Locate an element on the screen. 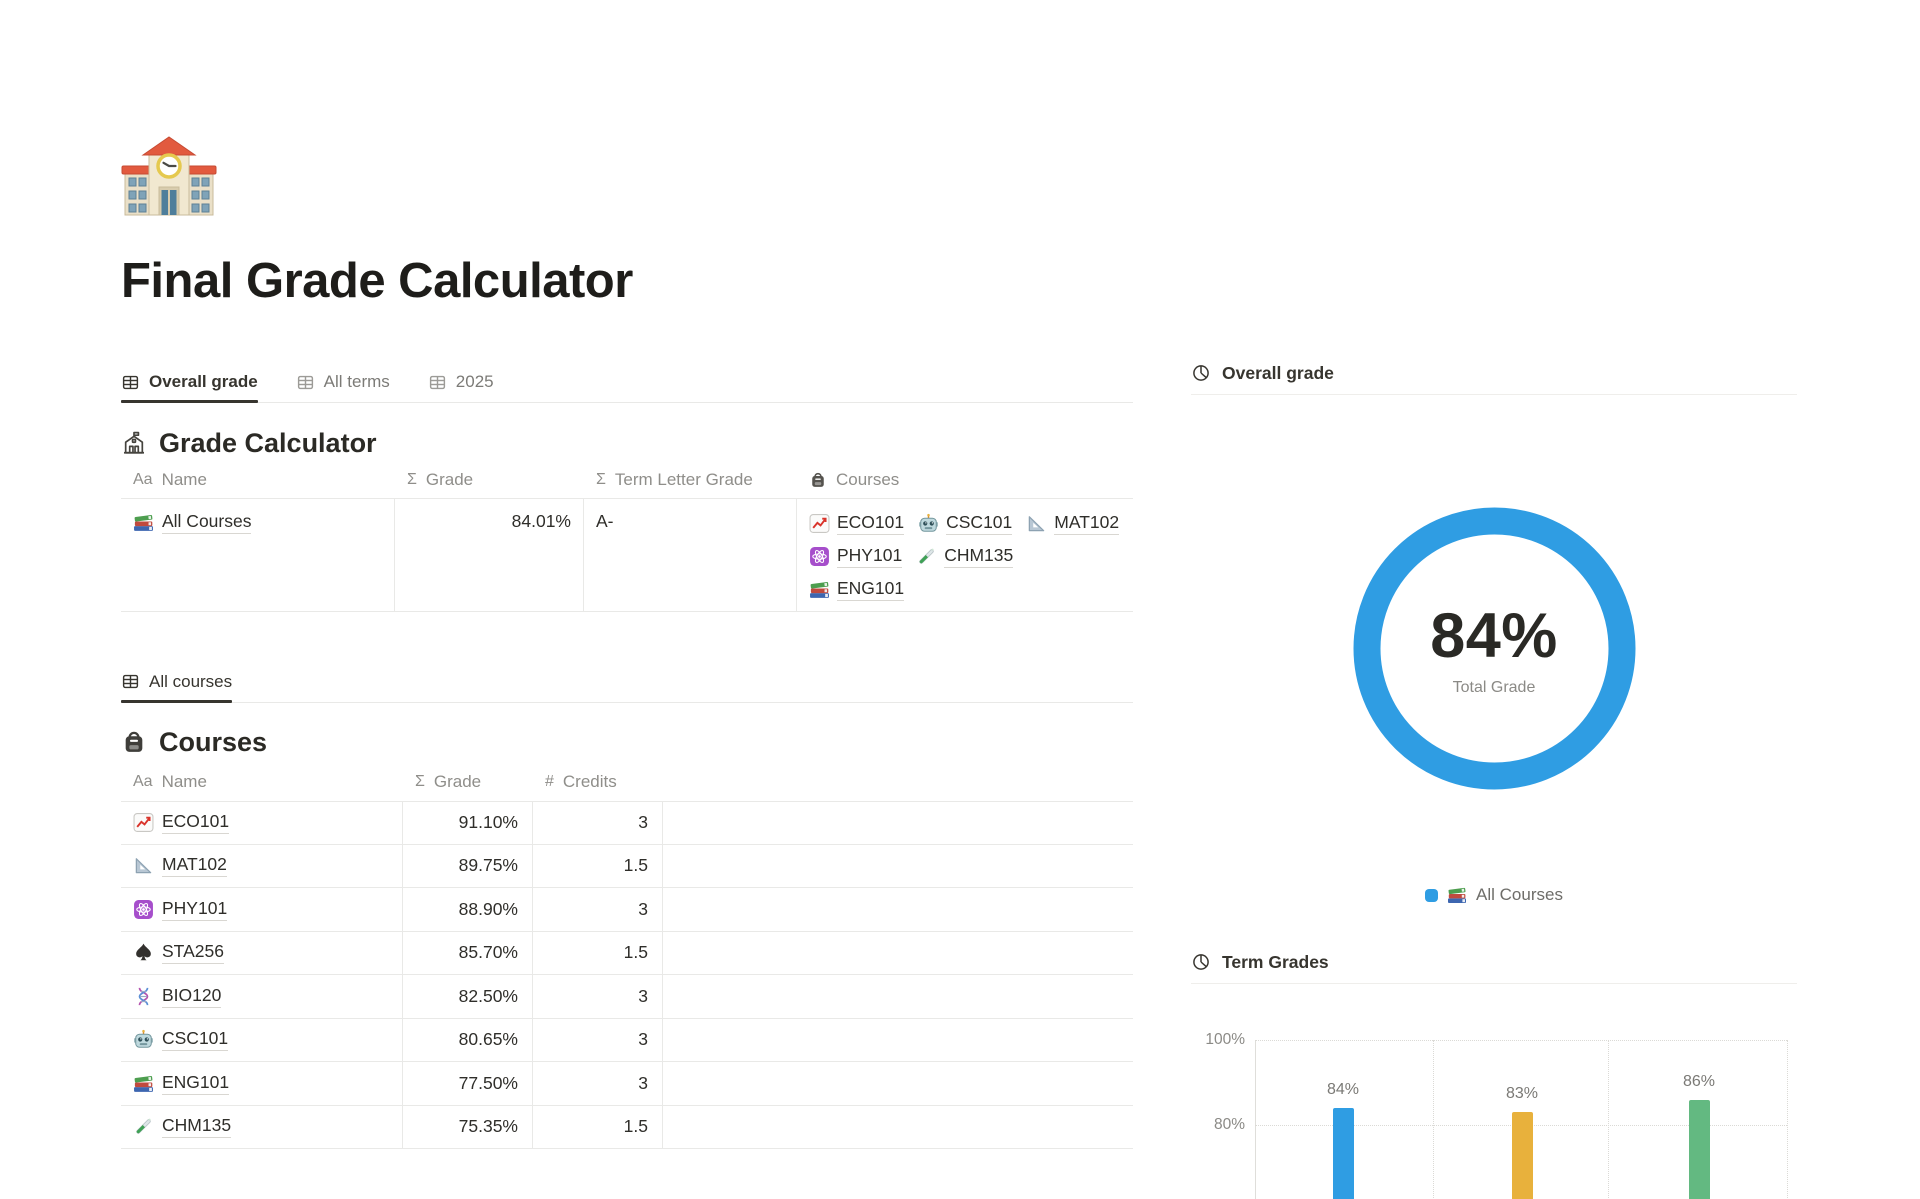  overall-grade-chart-header: Overall grade is located at coordinates (1494, 373).